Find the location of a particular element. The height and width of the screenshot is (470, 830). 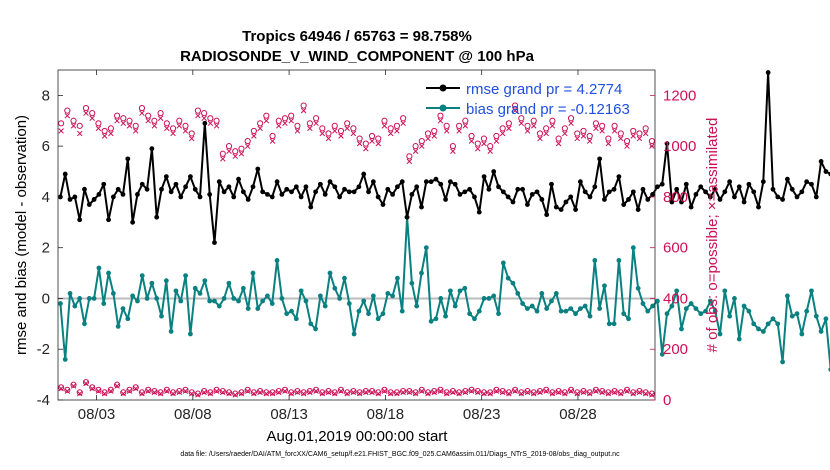

y-right-tick-label: 200 is located at coordinates (675, 349).